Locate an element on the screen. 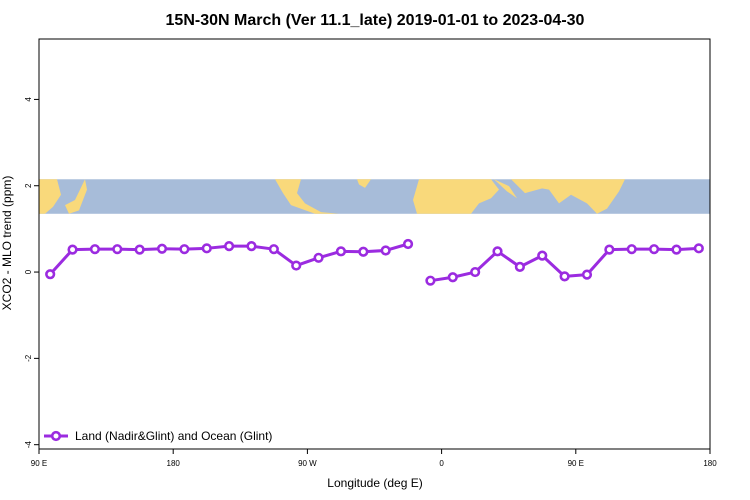 This screenshot has width=750, height=500. y-axis-label: XCO2 - MLO trend (ppm) is located at coordinates (7, 243).